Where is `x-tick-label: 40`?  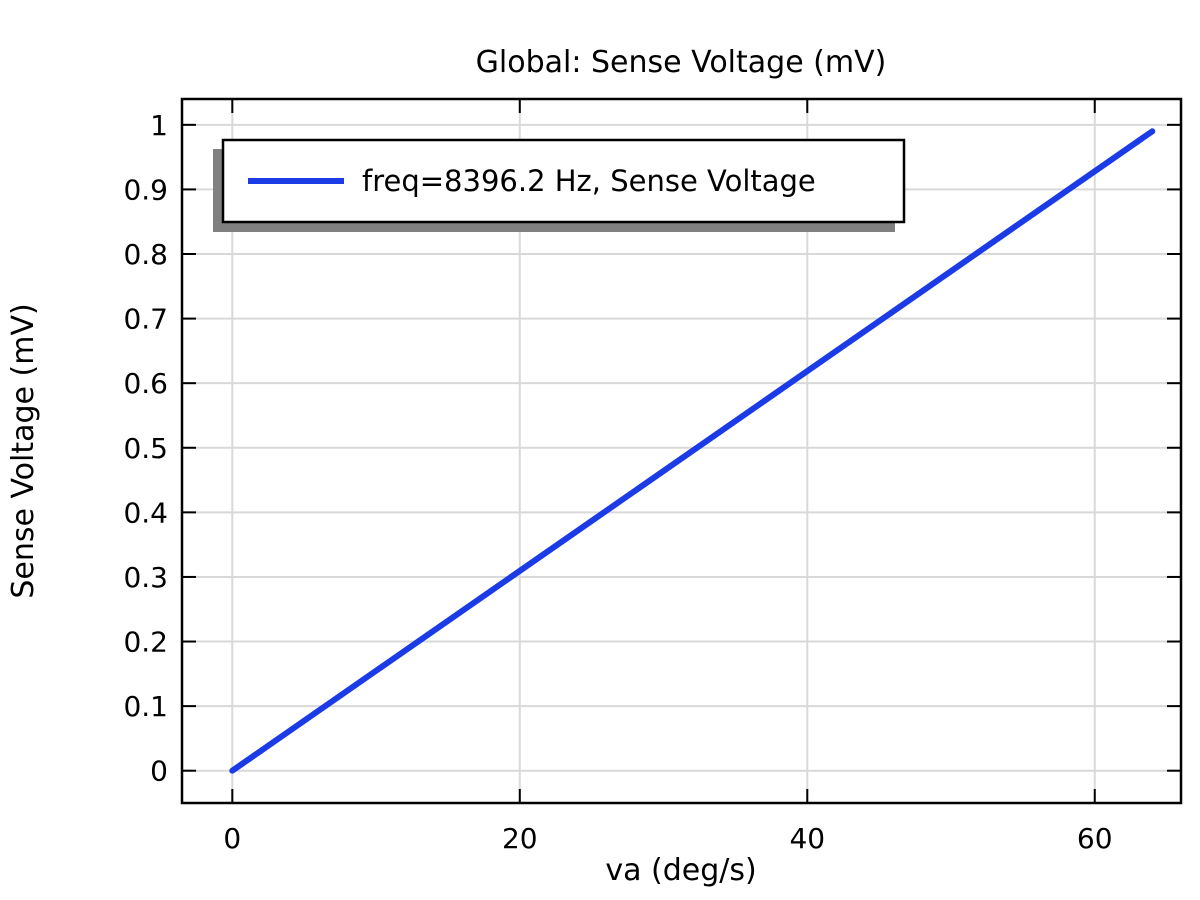
x-tick-label: 40 is located at coordinates (807, 838).